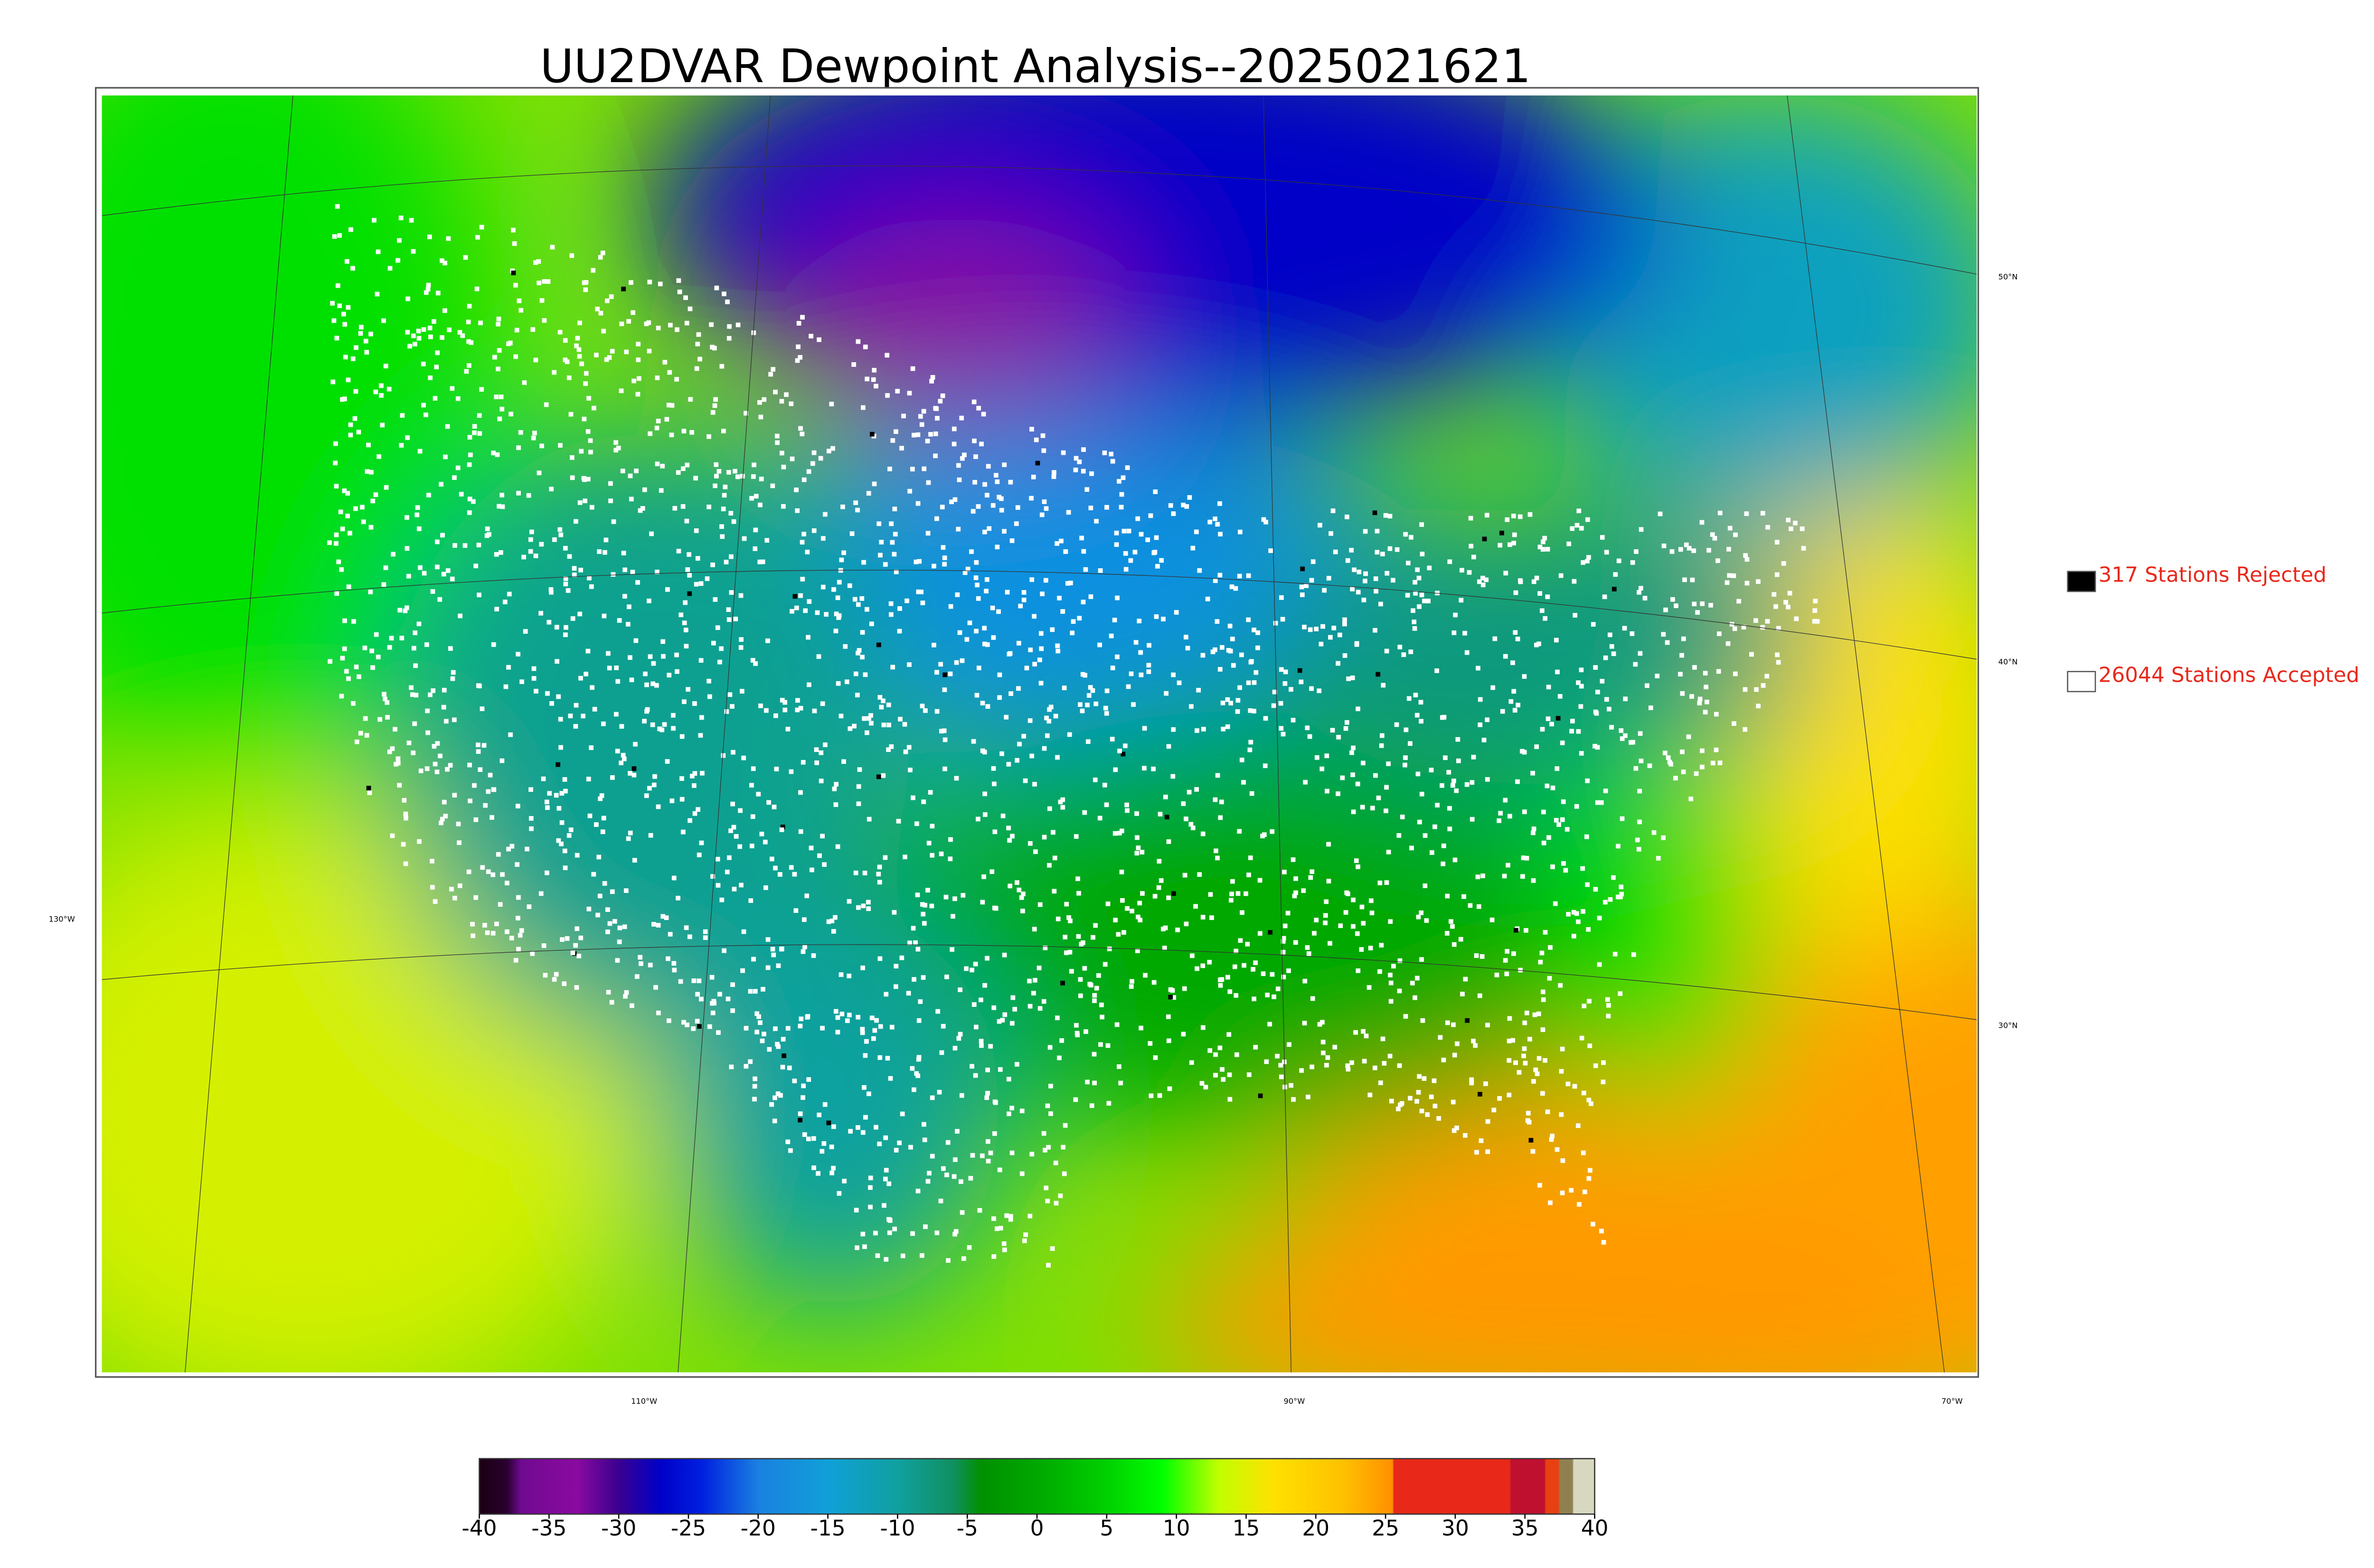  Describe the element at coordinates (1246, 1528) in the screenshot. I see `colorbar-tick-label: 15` at that location.